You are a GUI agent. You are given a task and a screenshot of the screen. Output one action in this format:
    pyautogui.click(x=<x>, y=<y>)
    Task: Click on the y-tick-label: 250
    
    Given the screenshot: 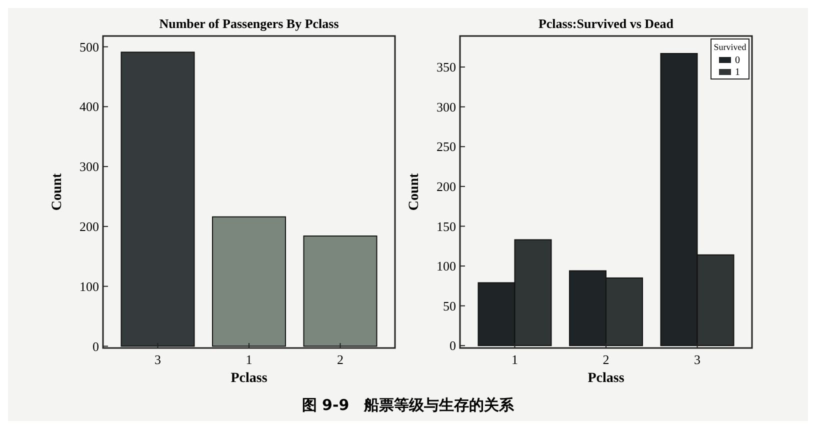 What is the action you would take?
    pyautogui.click(x=446, y=146)
    